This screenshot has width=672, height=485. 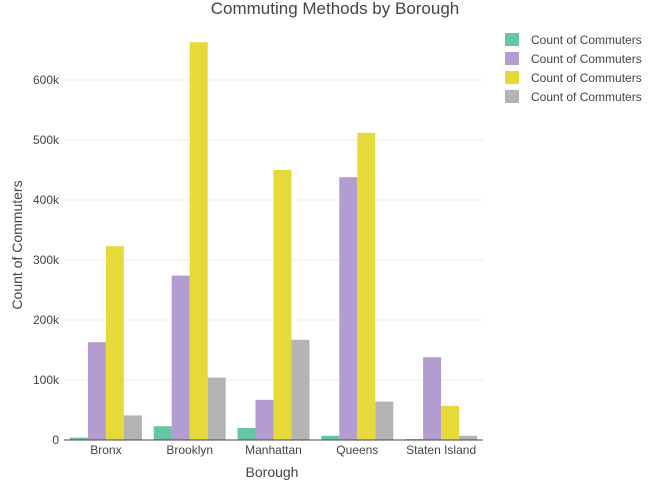 What do you see at coordinates (335, 9) in the screenshot?
I see `chart-title: Commuting Methods by Borough` at bounding box center [335, 9].